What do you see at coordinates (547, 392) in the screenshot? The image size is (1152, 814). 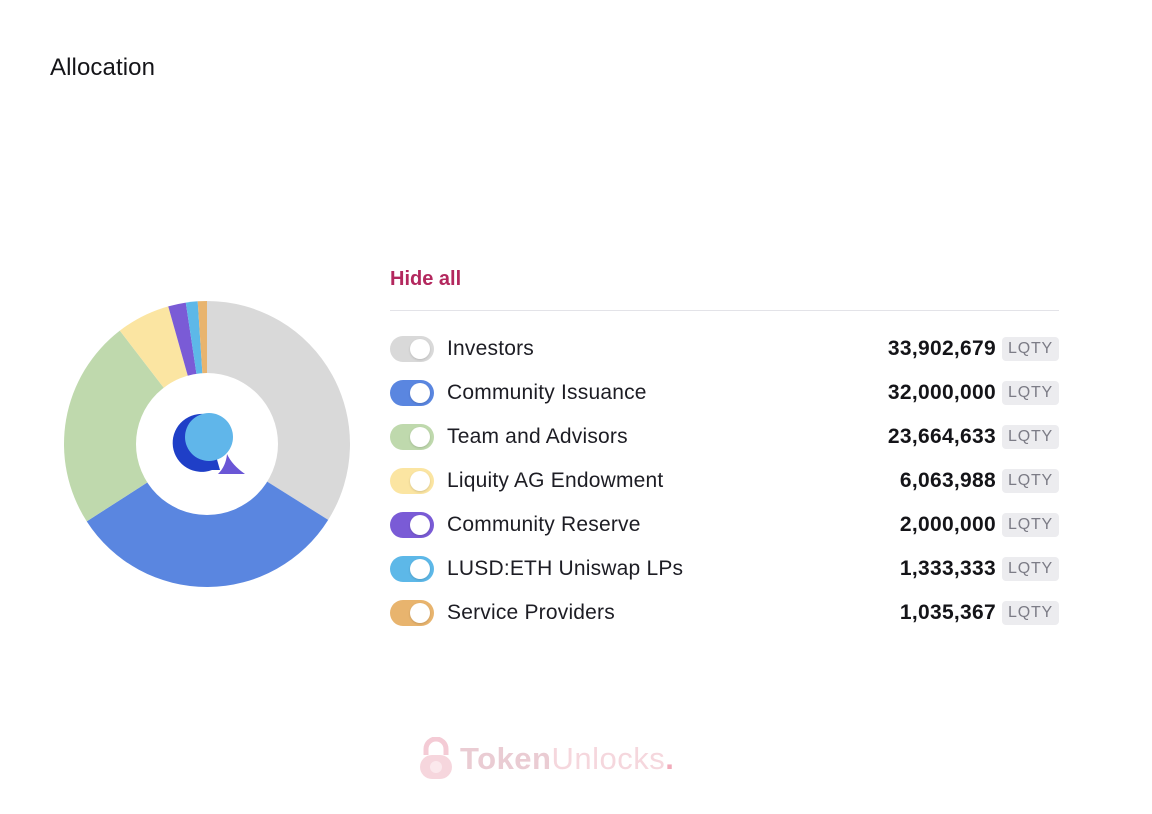 I see `legend-item-label: Community Issuance` at bounding box center [547, 392].